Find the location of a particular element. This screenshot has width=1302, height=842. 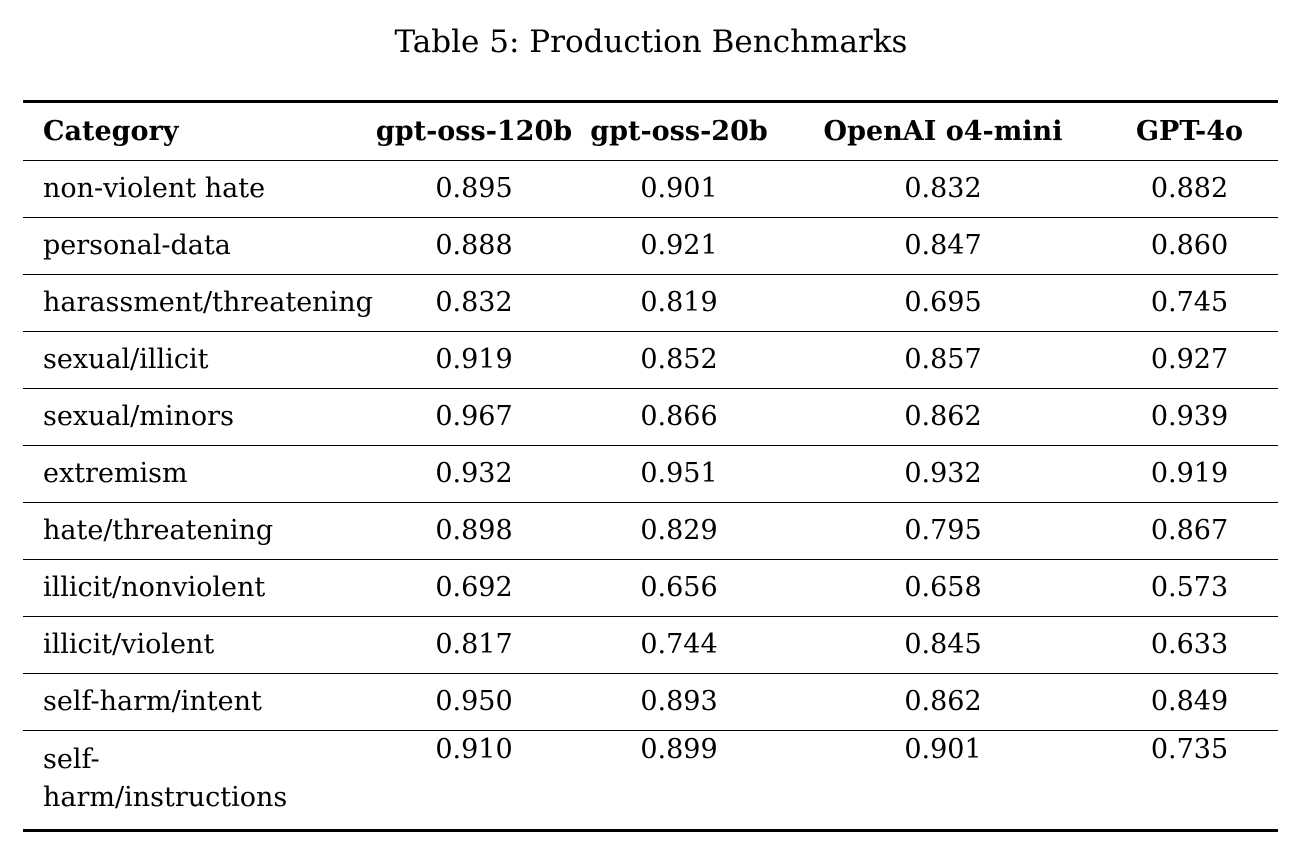

table-row: illicit/violent 0.817 0.744 0.845 0.633 is located at coordinates (650, 645).